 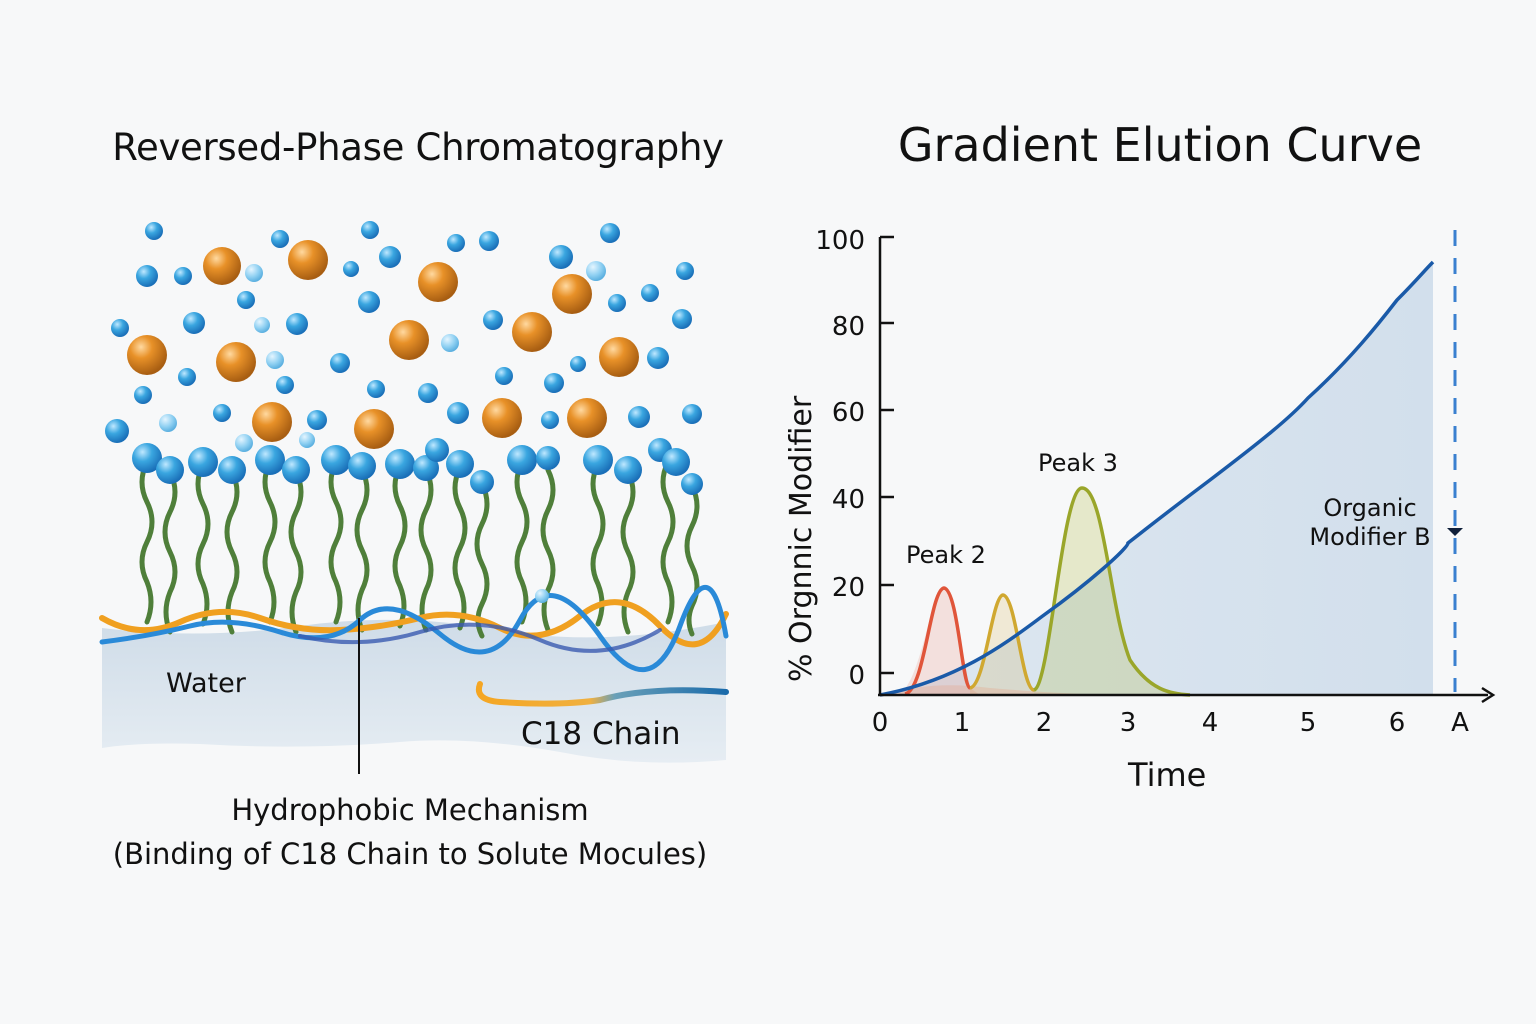 What do you see at coordinates (1370, 508) in the screenshot?
I see `organic-modifier-line-1: Organic` at bounding box center [1370, 508].